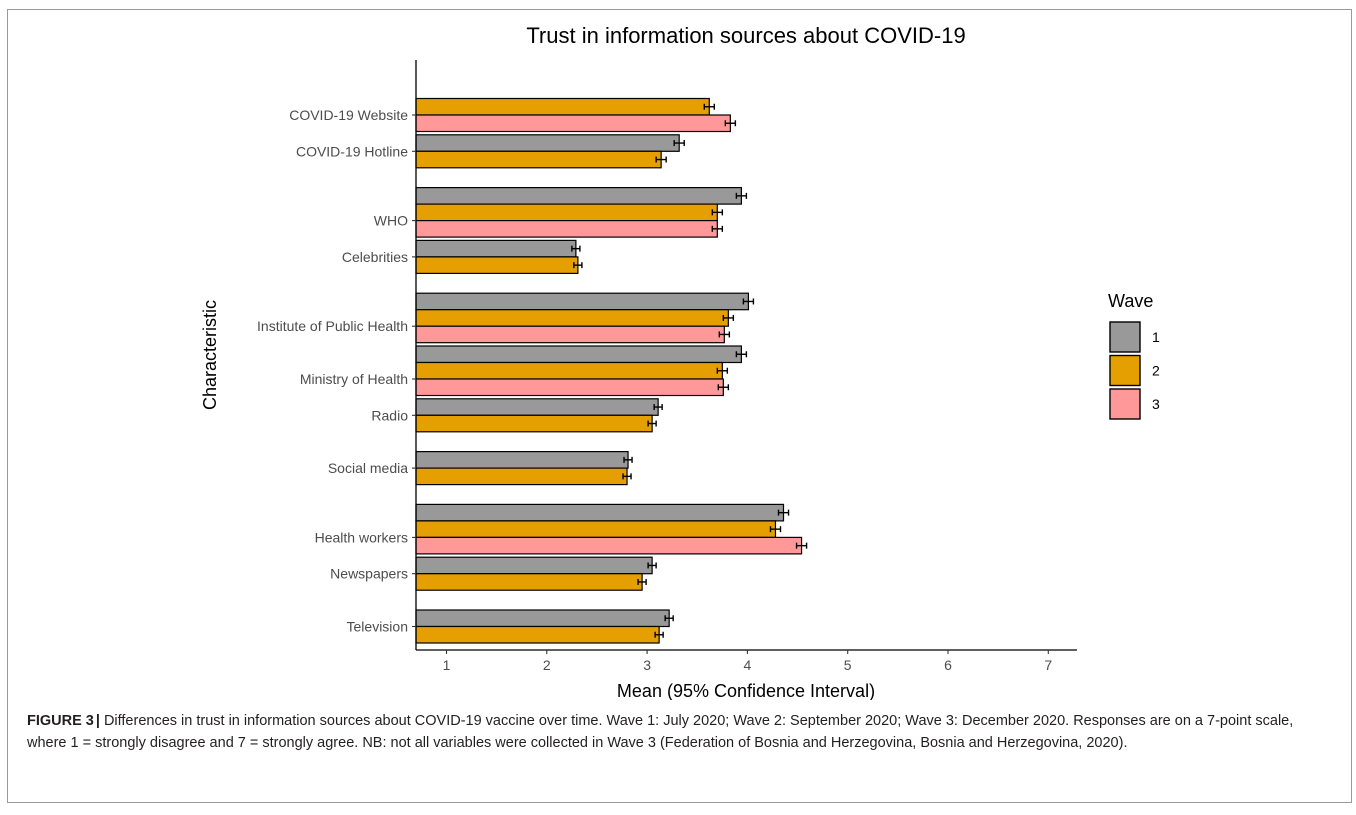  What do you see at coordinates (369, 574) in the screenshot?
I see `y-tick-label-newspapers: Newspapers` at bounding box center [369, 574].